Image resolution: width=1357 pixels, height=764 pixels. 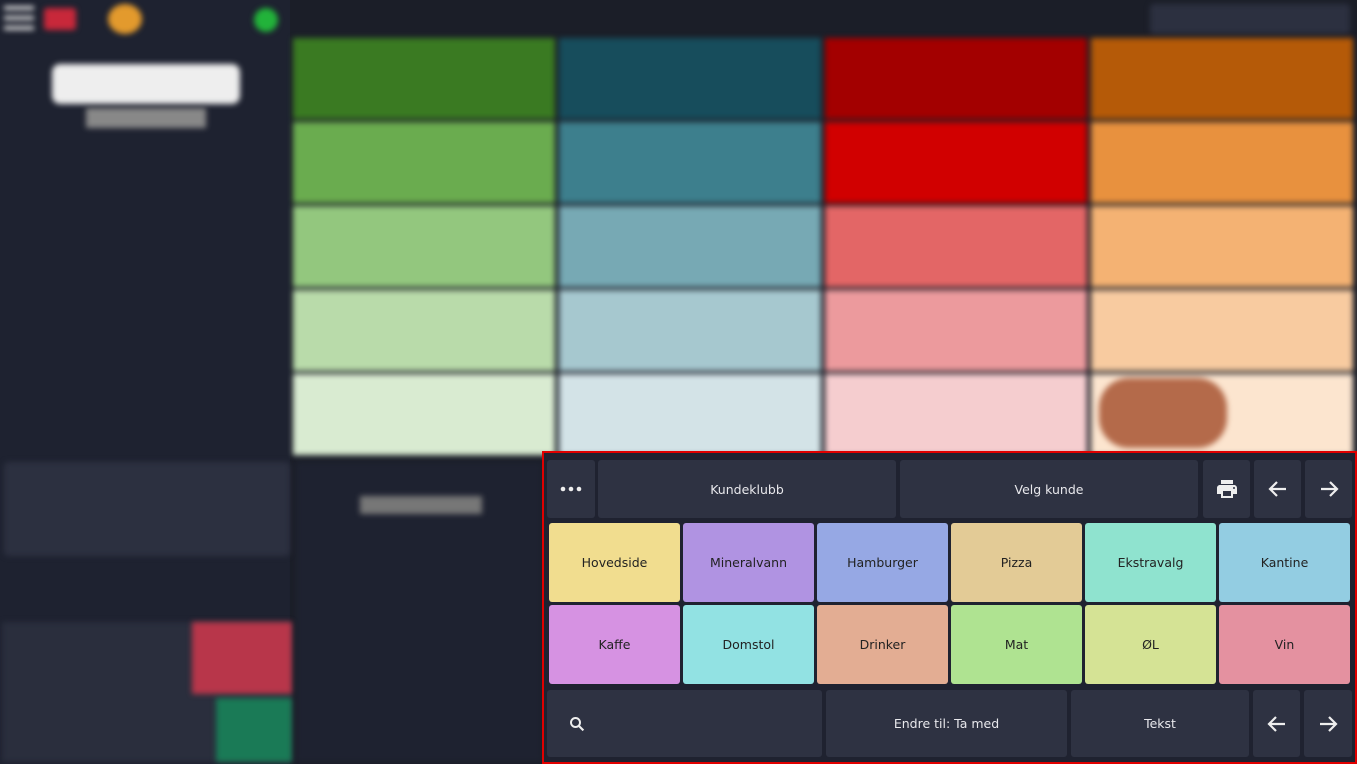 I want to click on logo-sub, so click(x=146, y=118).